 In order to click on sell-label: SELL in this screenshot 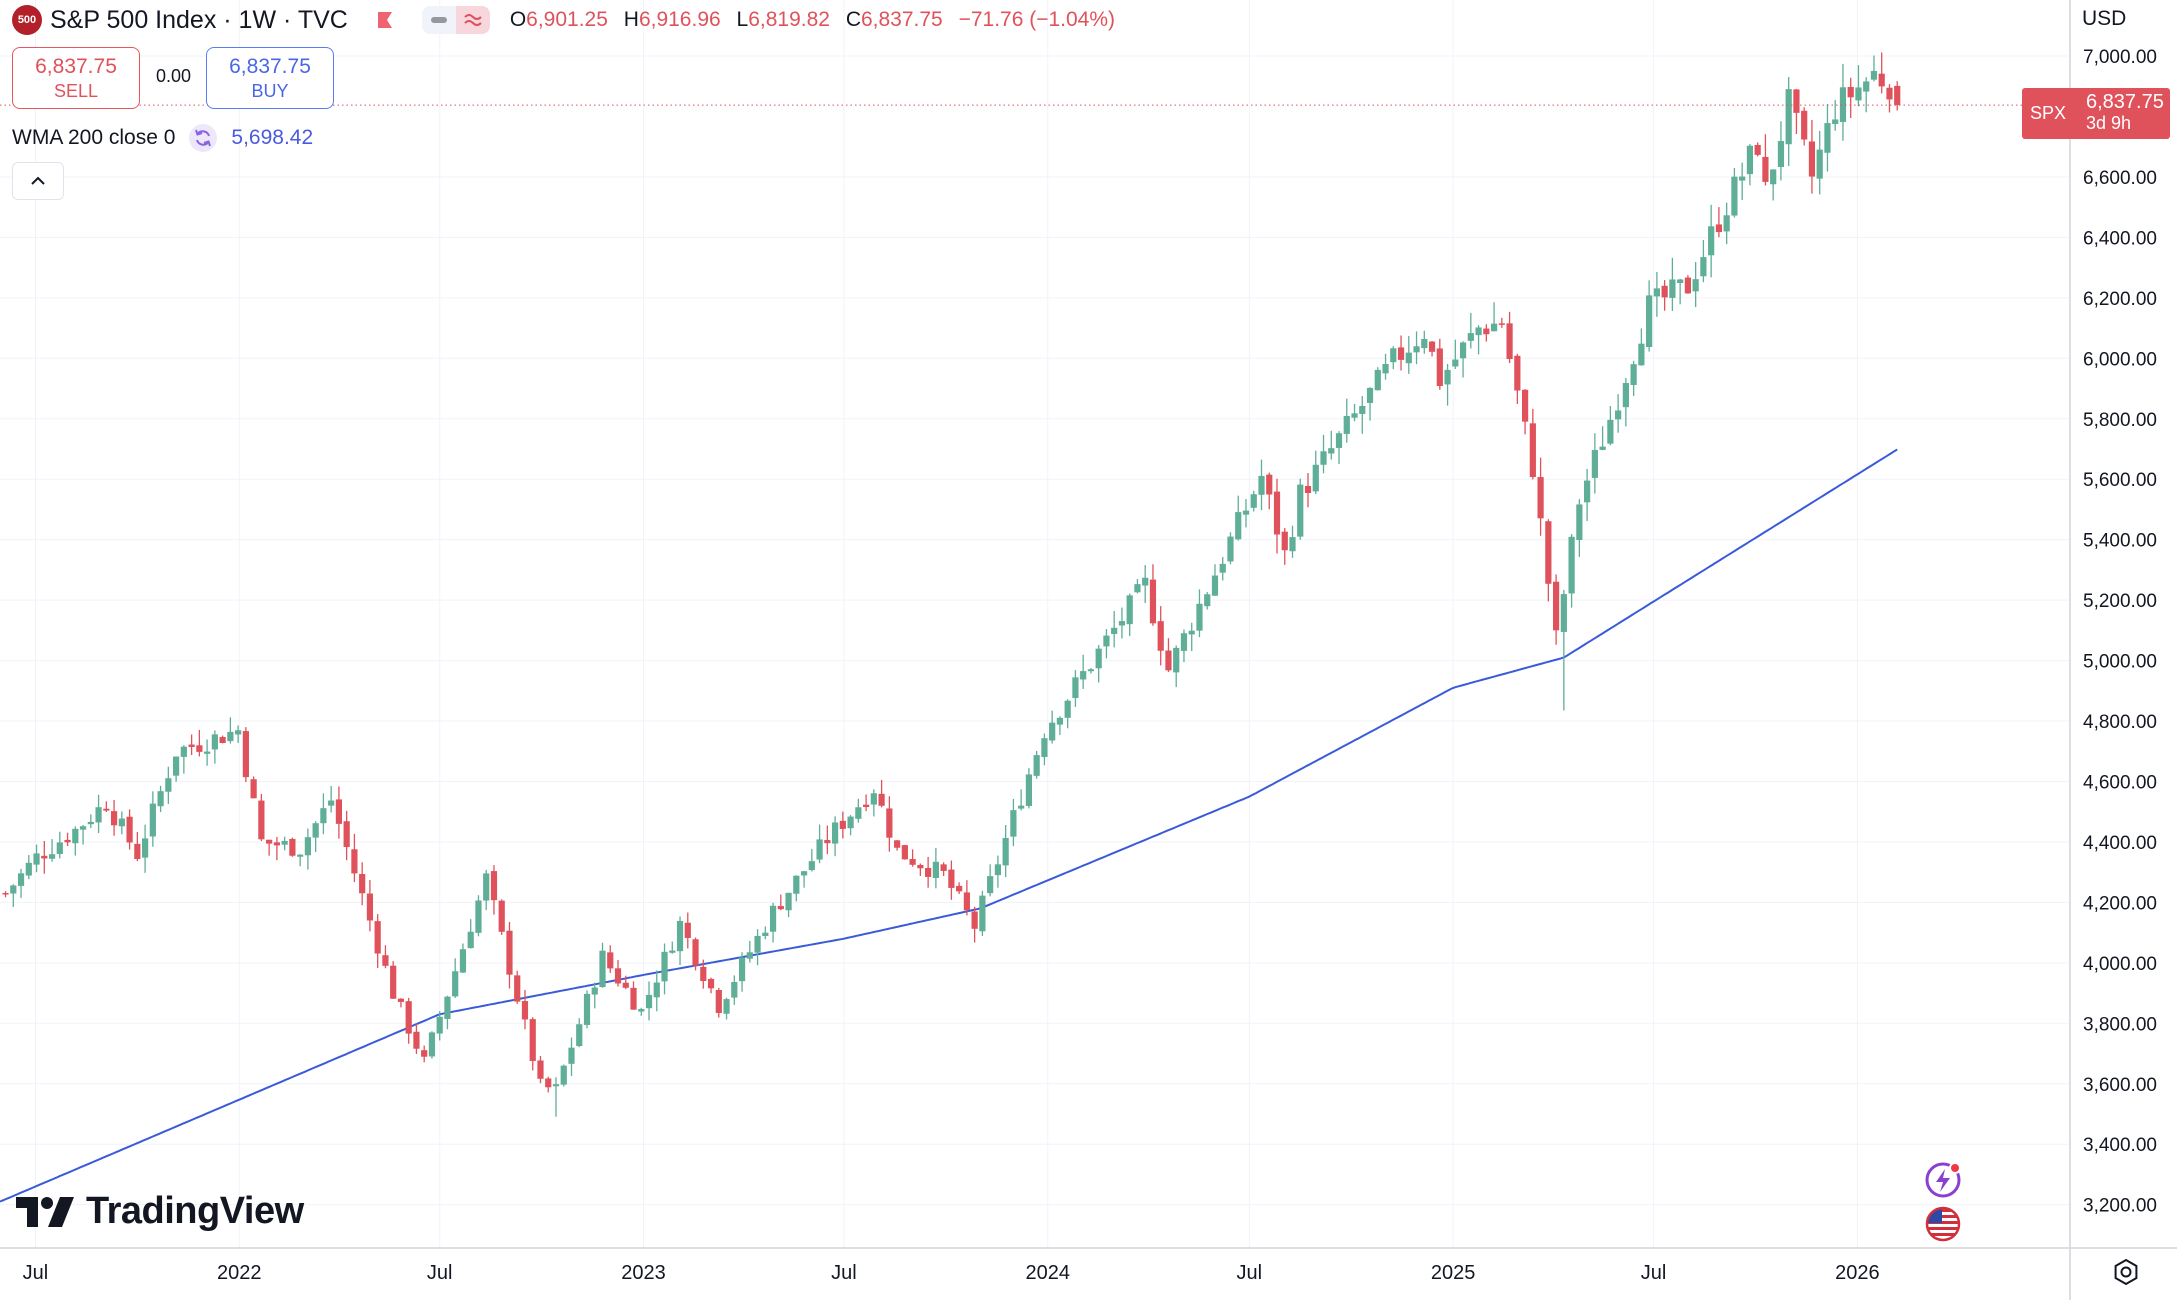, I will do `click(76, 90)`.